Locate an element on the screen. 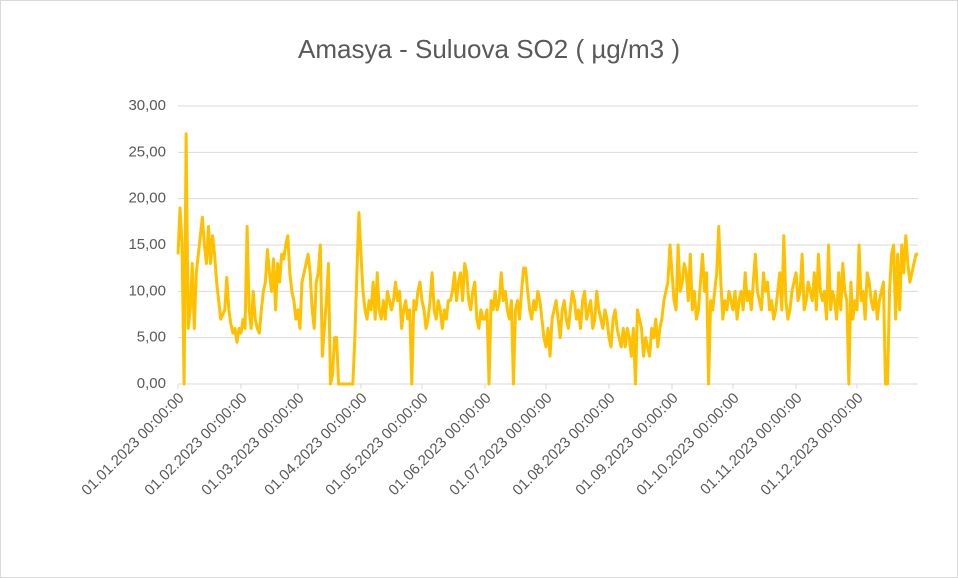 This screenshot has width=958, height=578. y-tick-label: 15,00 is located at coordinates (147, 244).